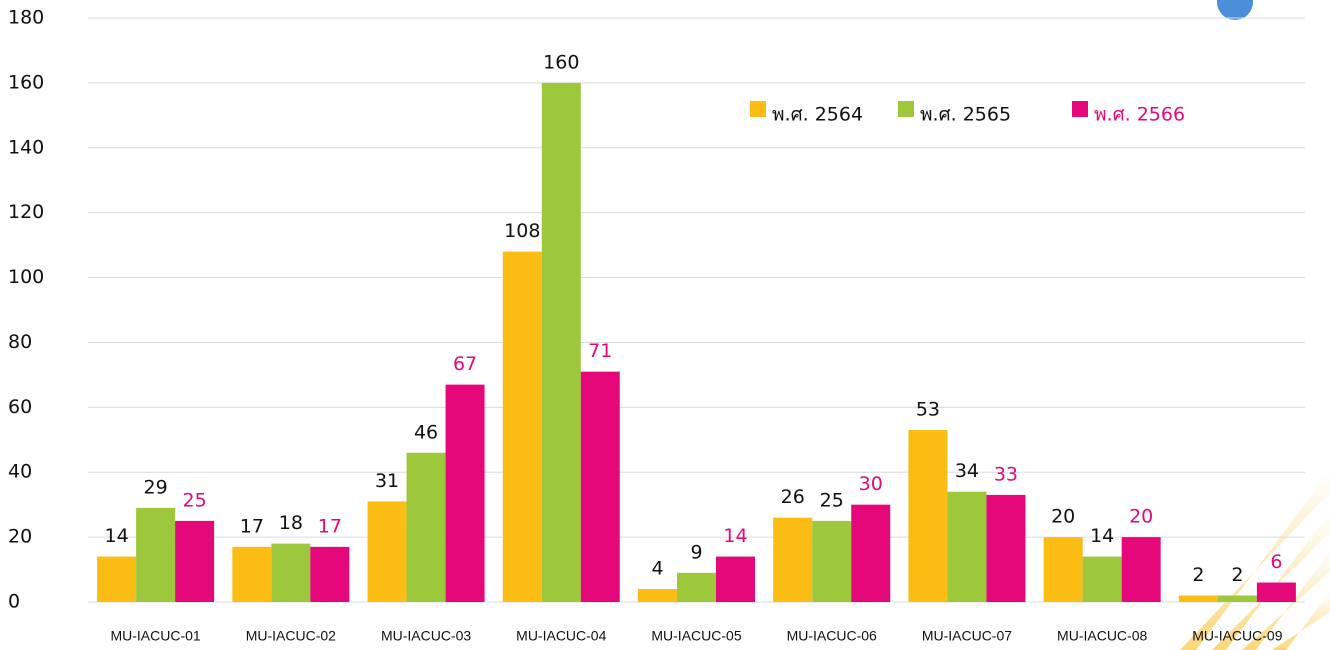  Describe the element at coordinates (155, 636) in the screenshot. I see `x-tick-label: MU-IACUC-01` at that location.